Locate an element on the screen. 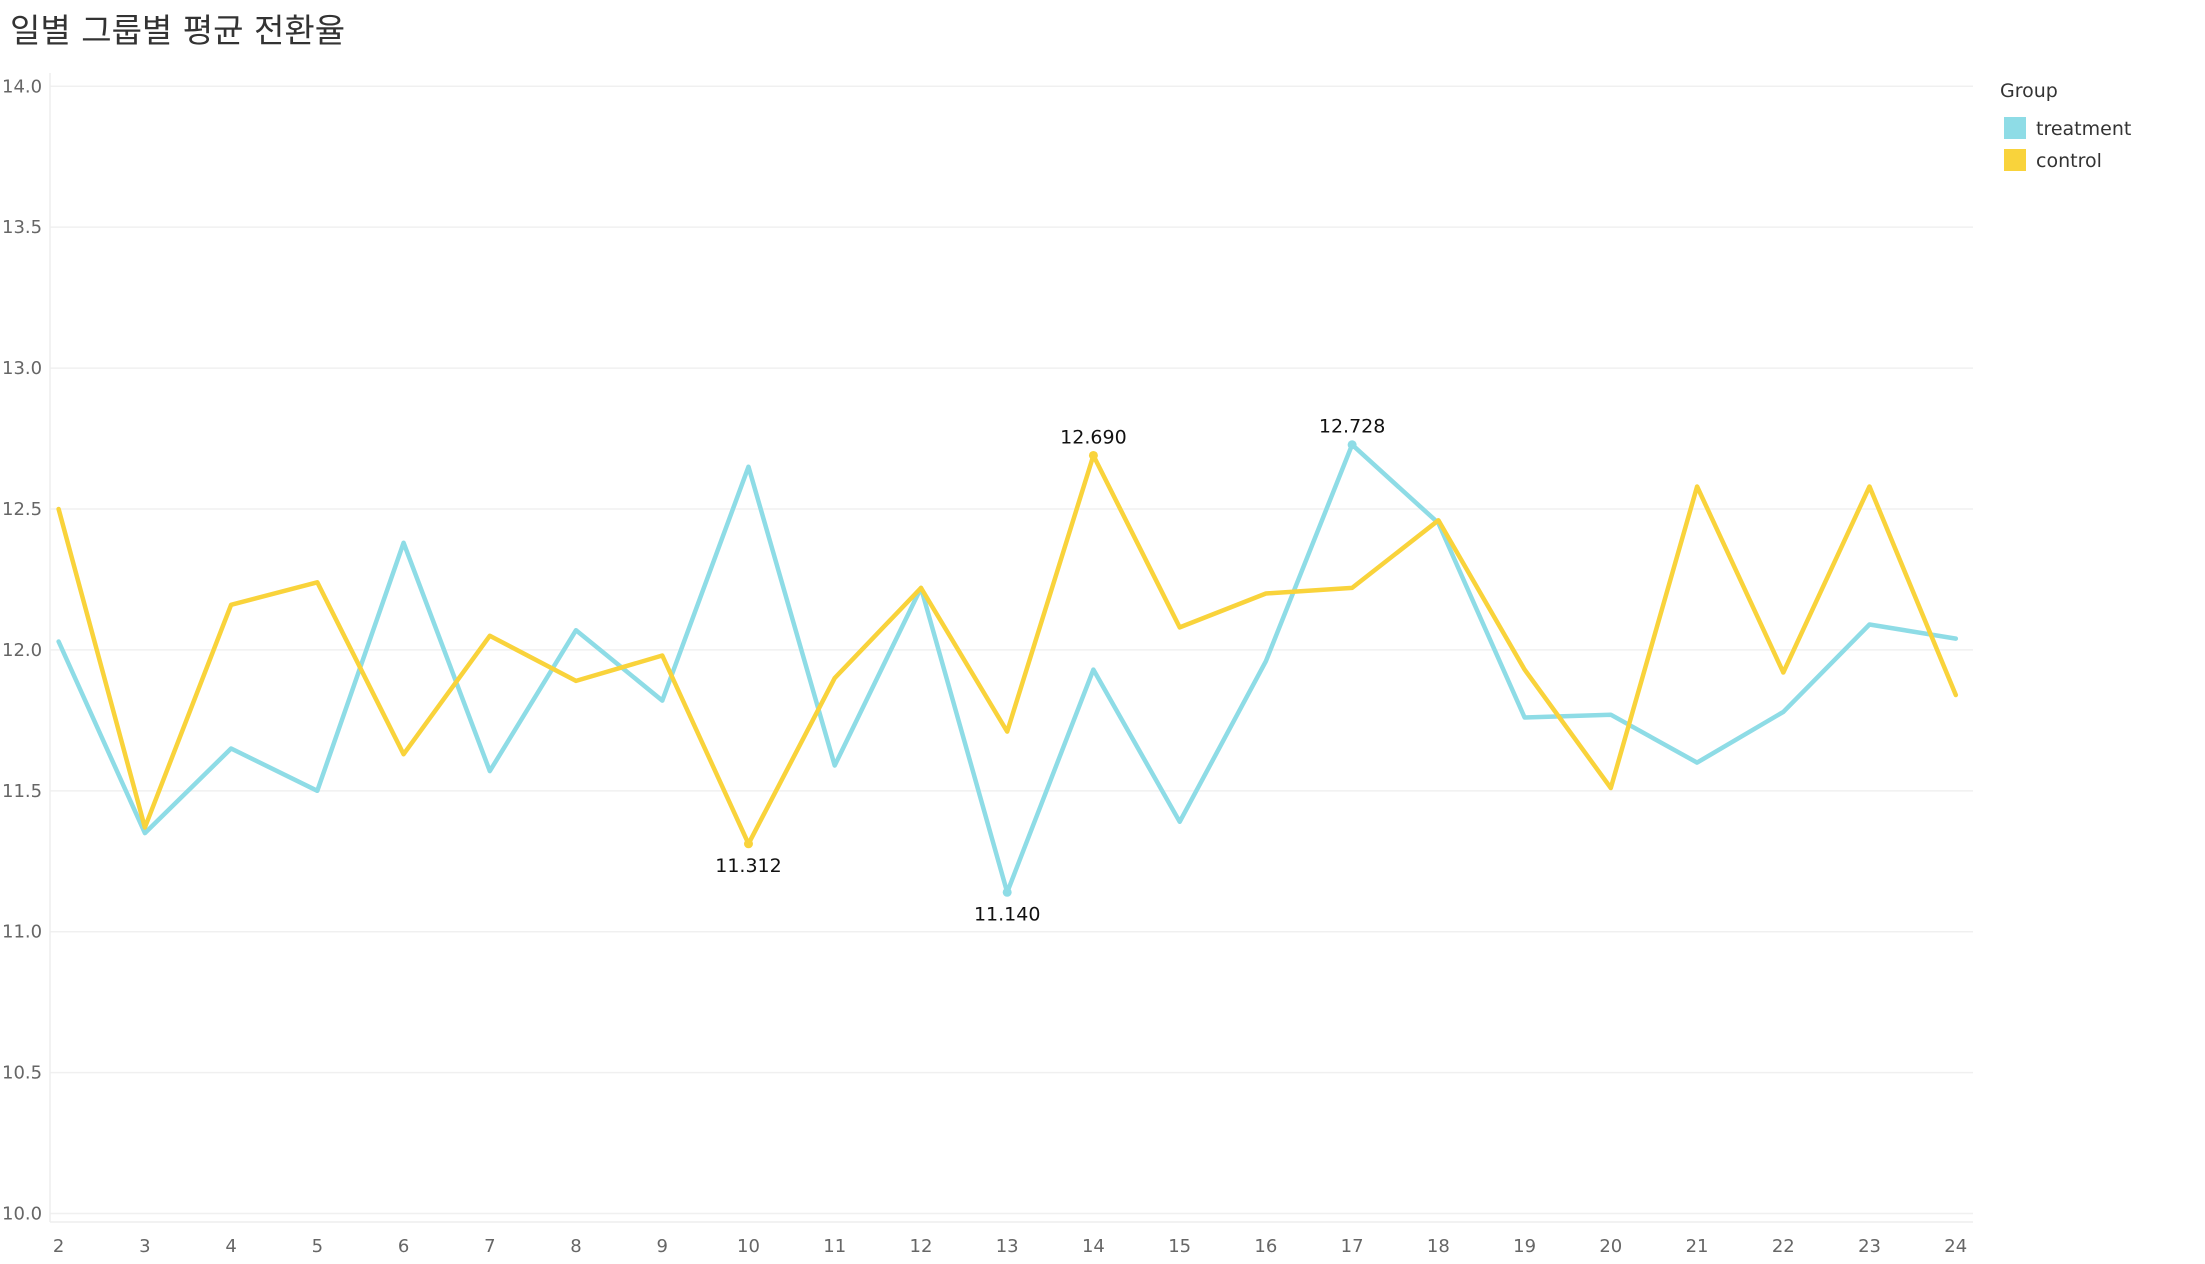 Image resolution: width=2205 pixels, height=1264 pixels. legend-swatch-treatment is located at coordinates (2015, 128).